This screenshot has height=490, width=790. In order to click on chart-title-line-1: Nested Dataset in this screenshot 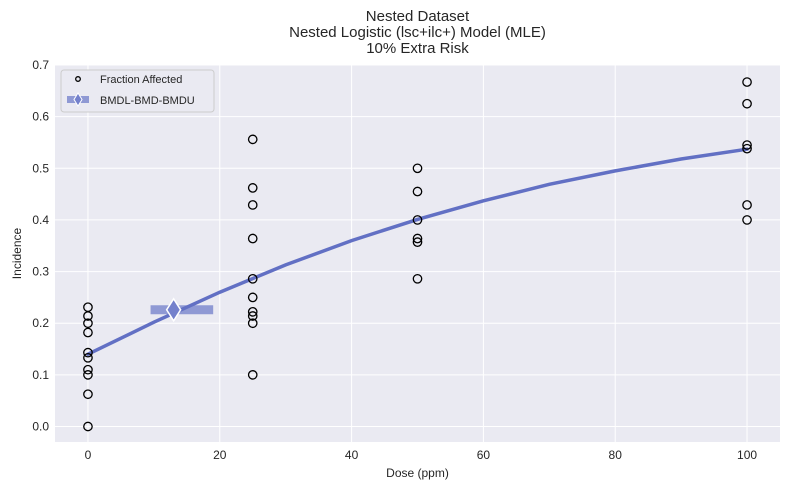, I will do `click(418, 16)`.